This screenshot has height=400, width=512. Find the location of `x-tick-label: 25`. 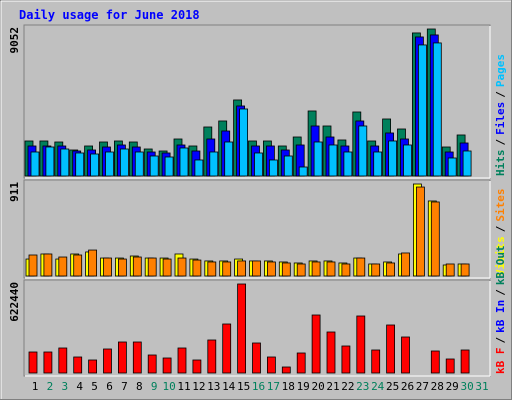

x-tick-label: 25 is located at coordinates (392, 386).